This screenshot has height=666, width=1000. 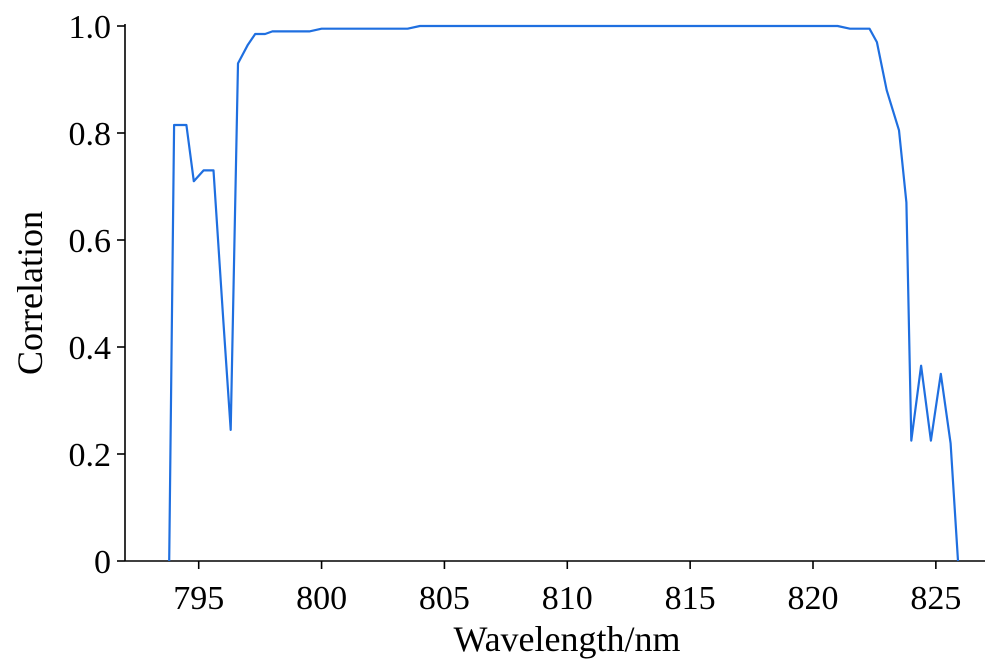 What do you see at coordinates (90, 348) in the screenshot?
I see `y-tick-label: 0.4` at bounding box center [90, 348].